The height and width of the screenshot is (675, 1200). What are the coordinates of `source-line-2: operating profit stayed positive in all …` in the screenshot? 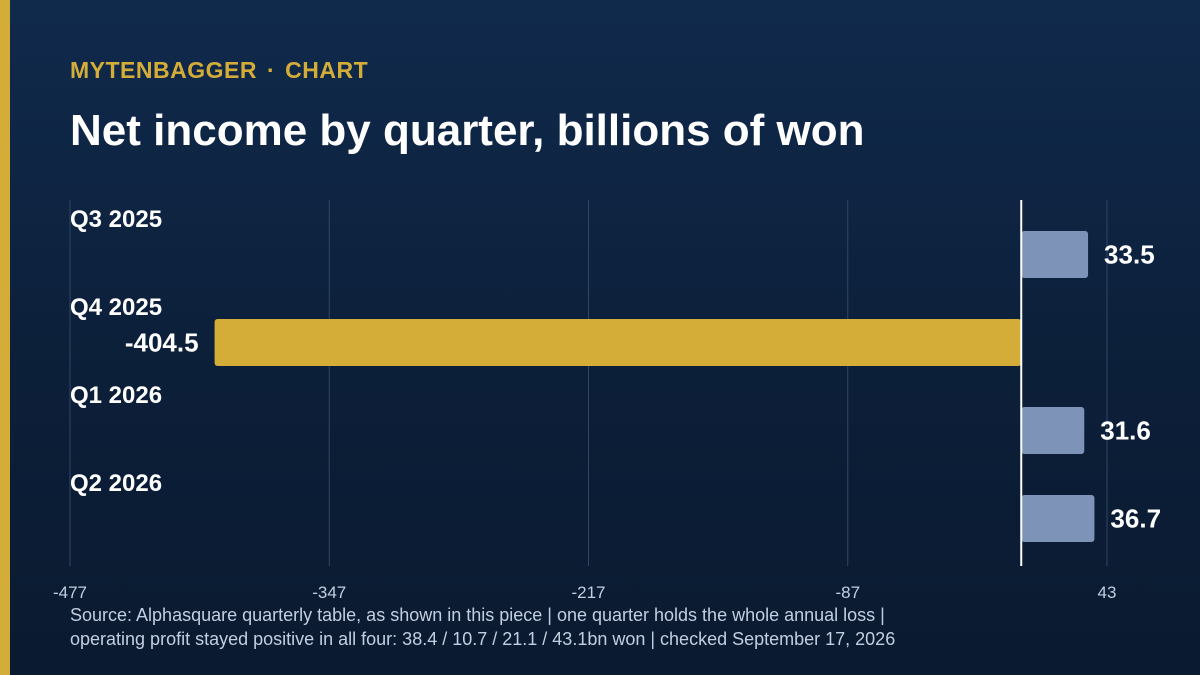 It's located at (483, 639).